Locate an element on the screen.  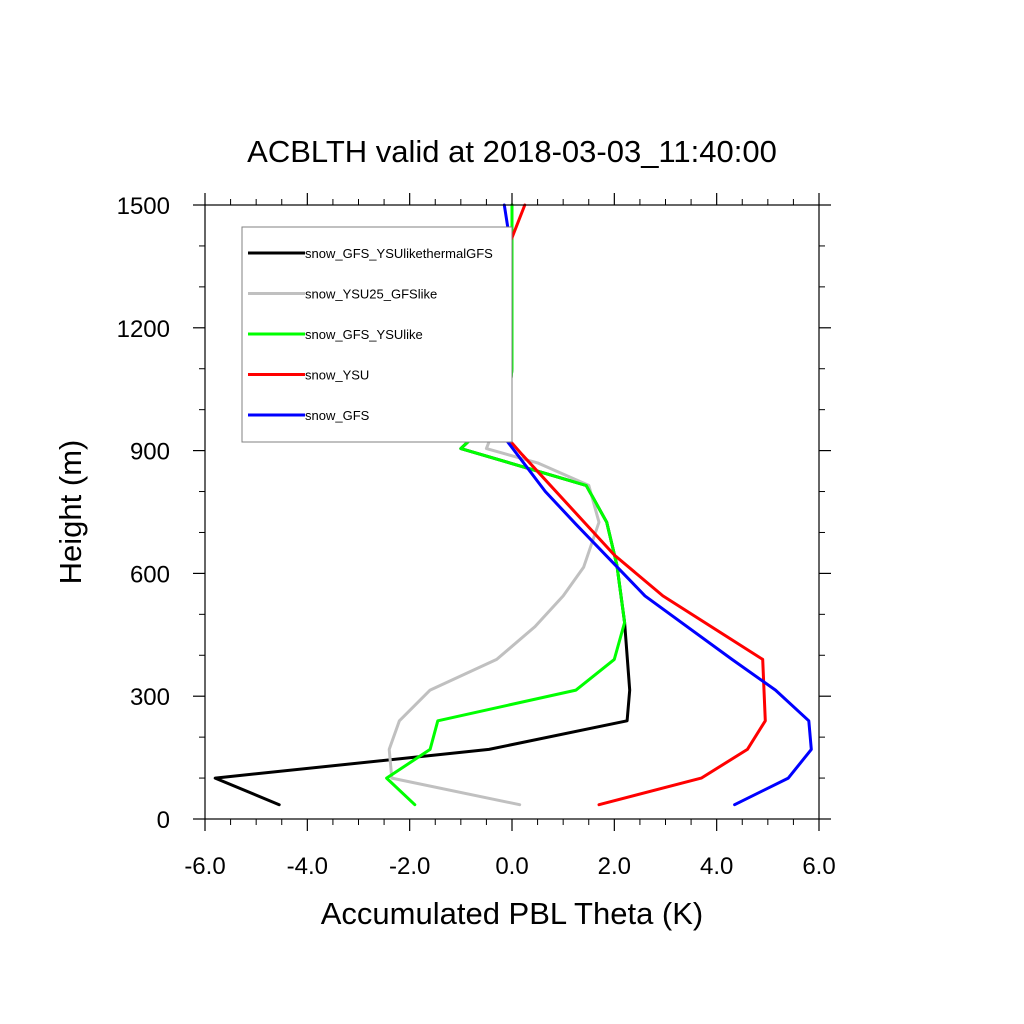
y-axis-label: Height (m) is located at coordinates (70, 512).